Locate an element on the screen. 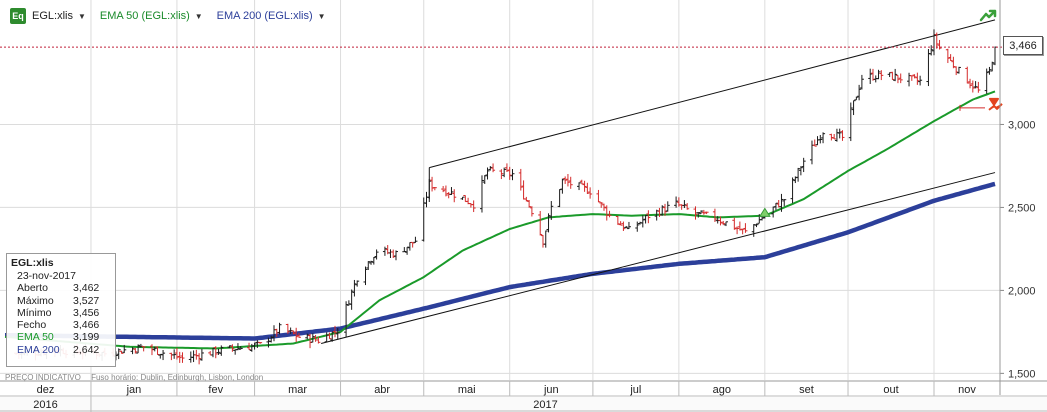 The height and width of the screenshot is (412, 1047). symbol-selector: Eq EGL:xlis ▼ is located at coordinates (43, 16).